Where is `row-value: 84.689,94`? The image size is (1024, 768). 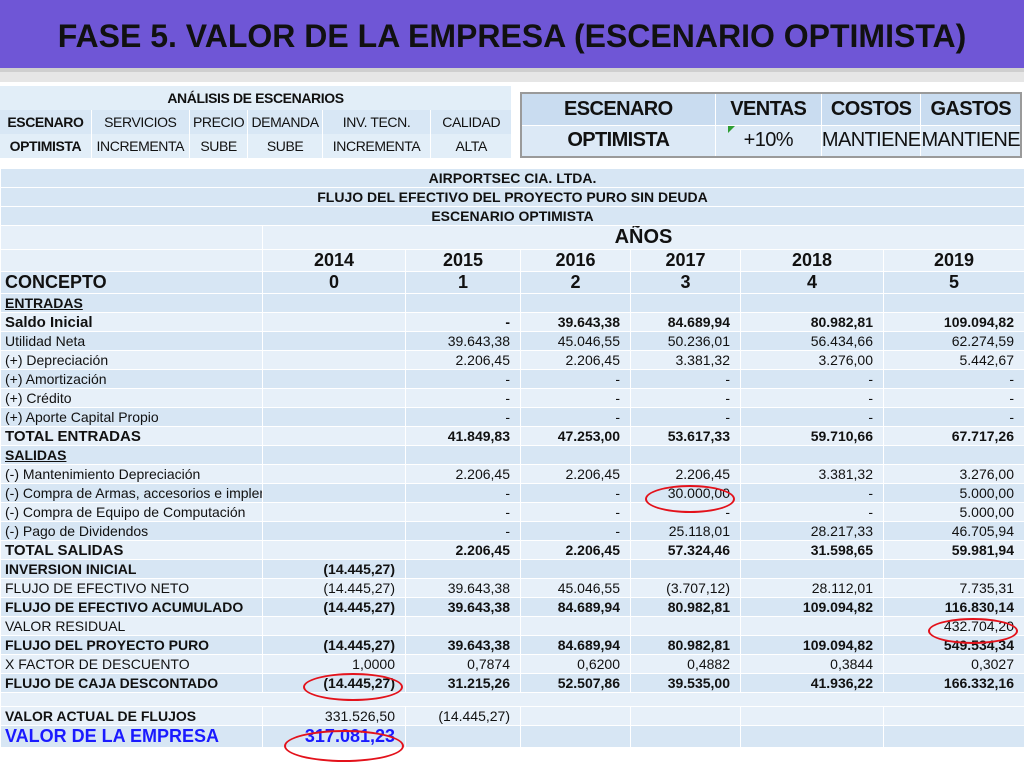
row-value: 84.689,94 is located at coordinates (575, 607).